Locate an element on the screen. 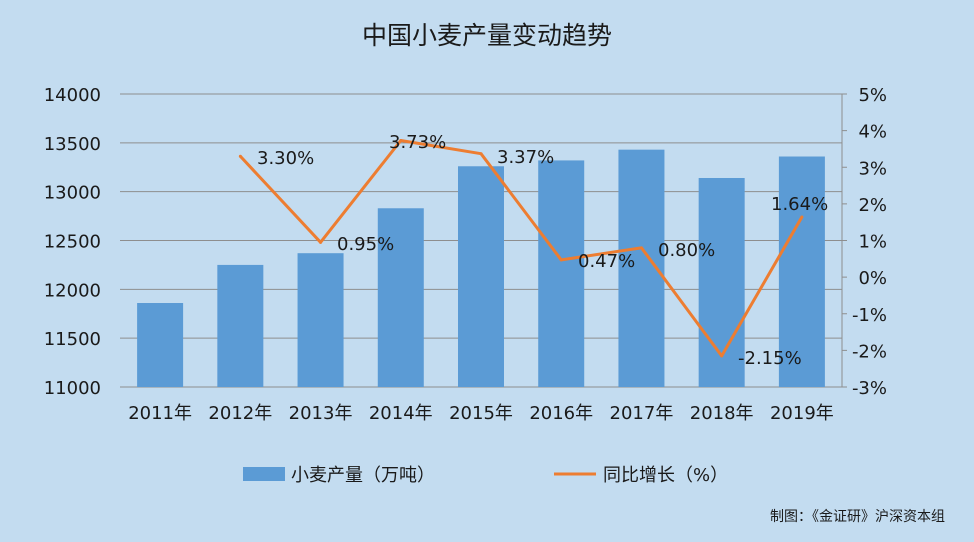  line-data-label: 0.95% is located at coordinates (365, 244).